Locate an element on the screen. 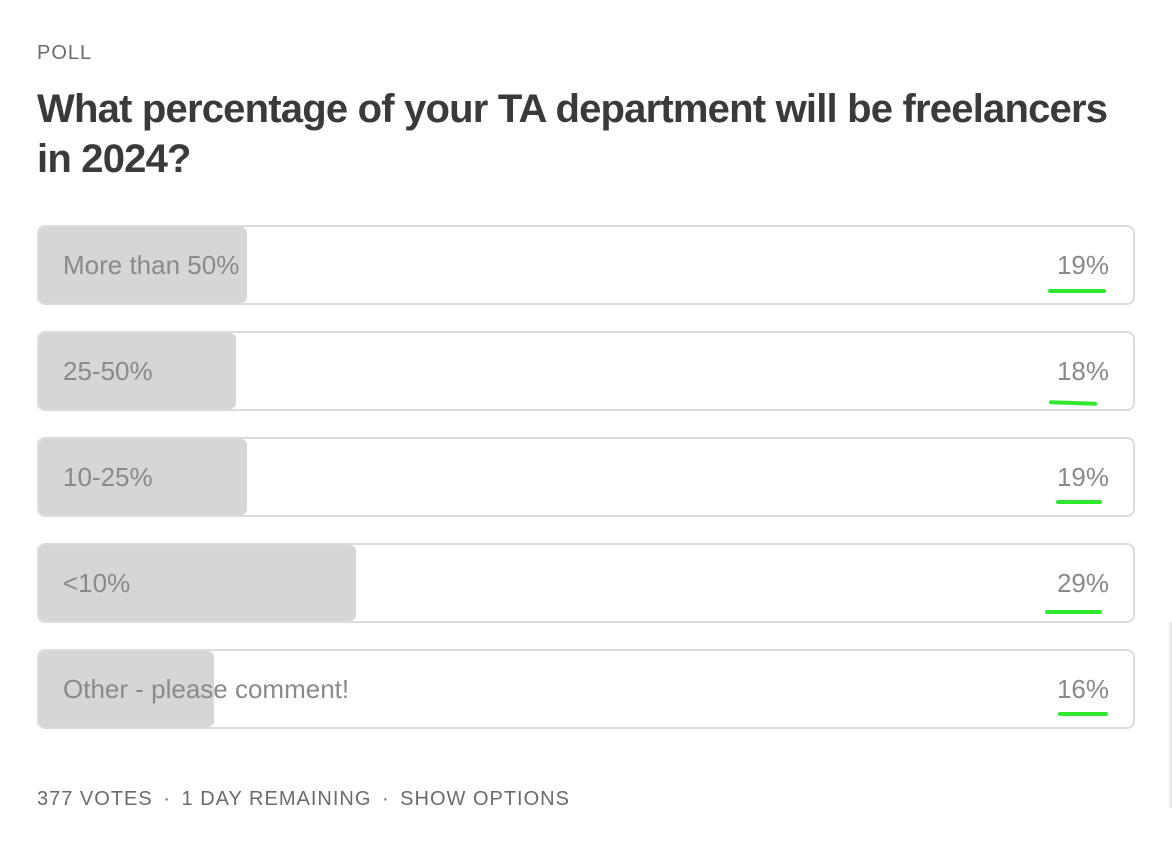 The height and width of the screenshot is (856, 1172). poll-label: POLL is located at coordinates (65, 53).